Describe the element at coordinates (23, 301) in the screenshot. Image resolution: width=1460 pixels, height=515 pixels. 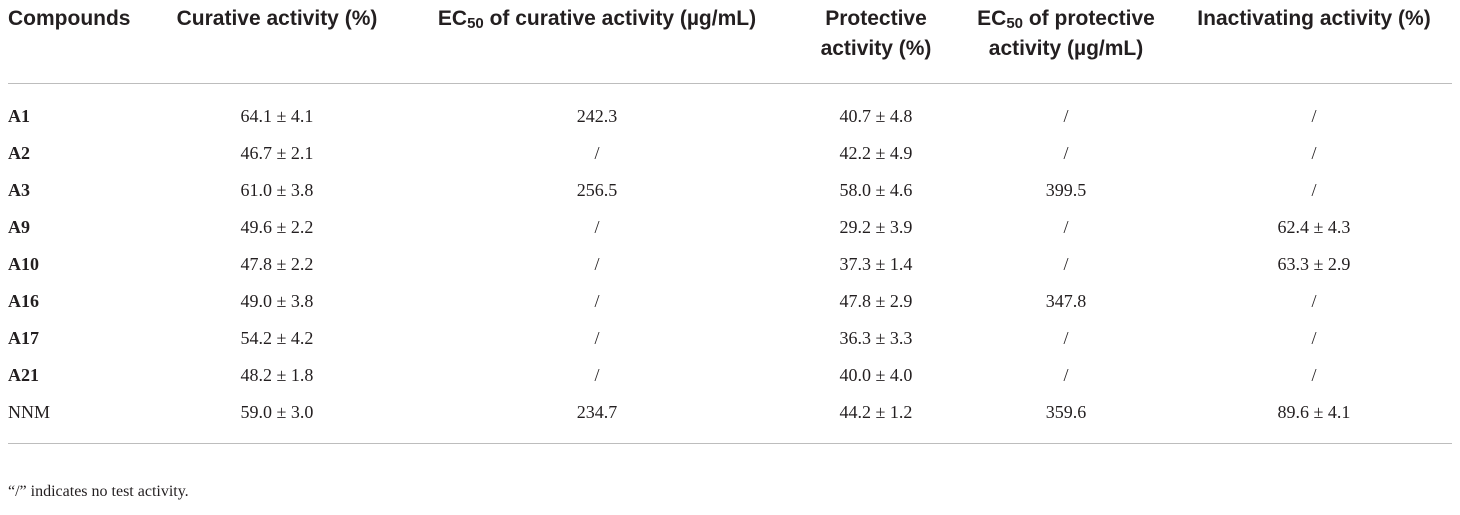
I see `compound-cell: A16` at that location.